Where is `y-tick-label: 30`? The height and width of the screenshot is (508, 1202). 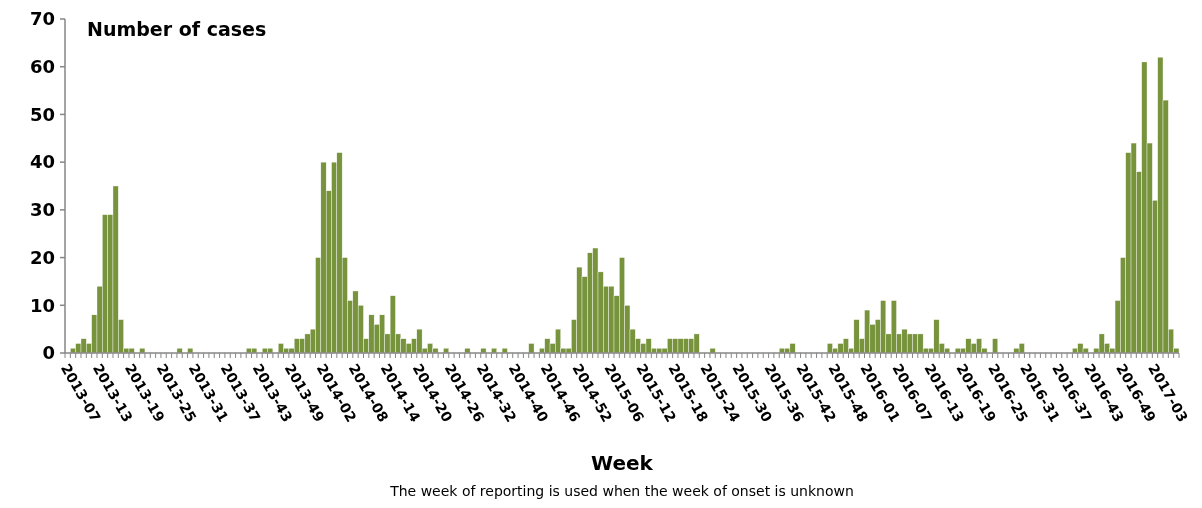 y-tick-label: 30 is located at coordinates (42, 210).